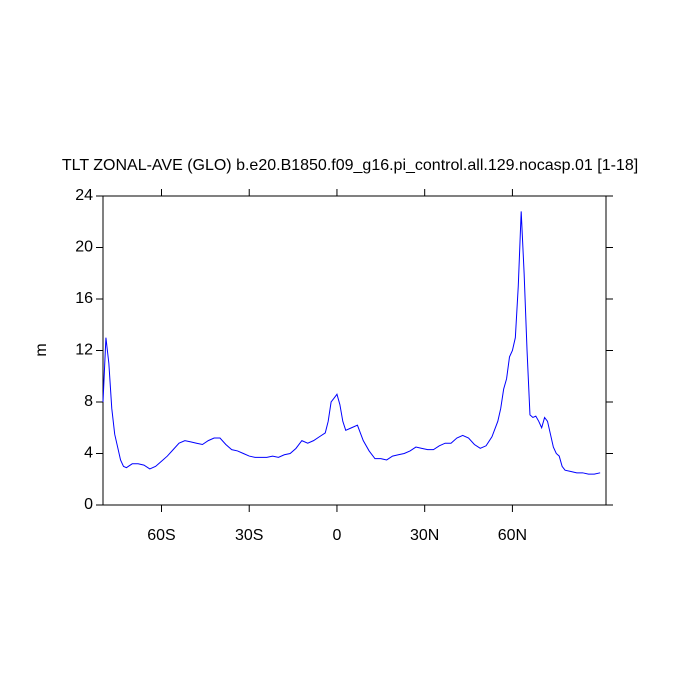 This screenshot has width=700, height=700. What do you see at coordinates (88, 504) in the screenshot?
I see `y-tick-label: 0` at bounding box center [88, 504].